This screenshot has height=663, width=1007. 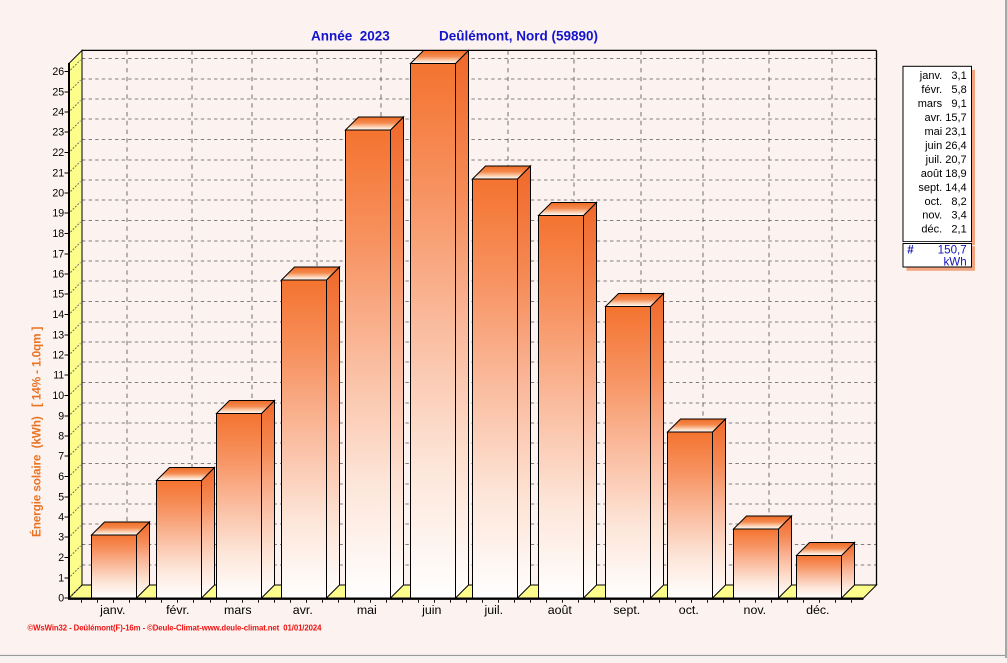 I want to click on svg-text: Année 2023, so click(x=350, y=36).